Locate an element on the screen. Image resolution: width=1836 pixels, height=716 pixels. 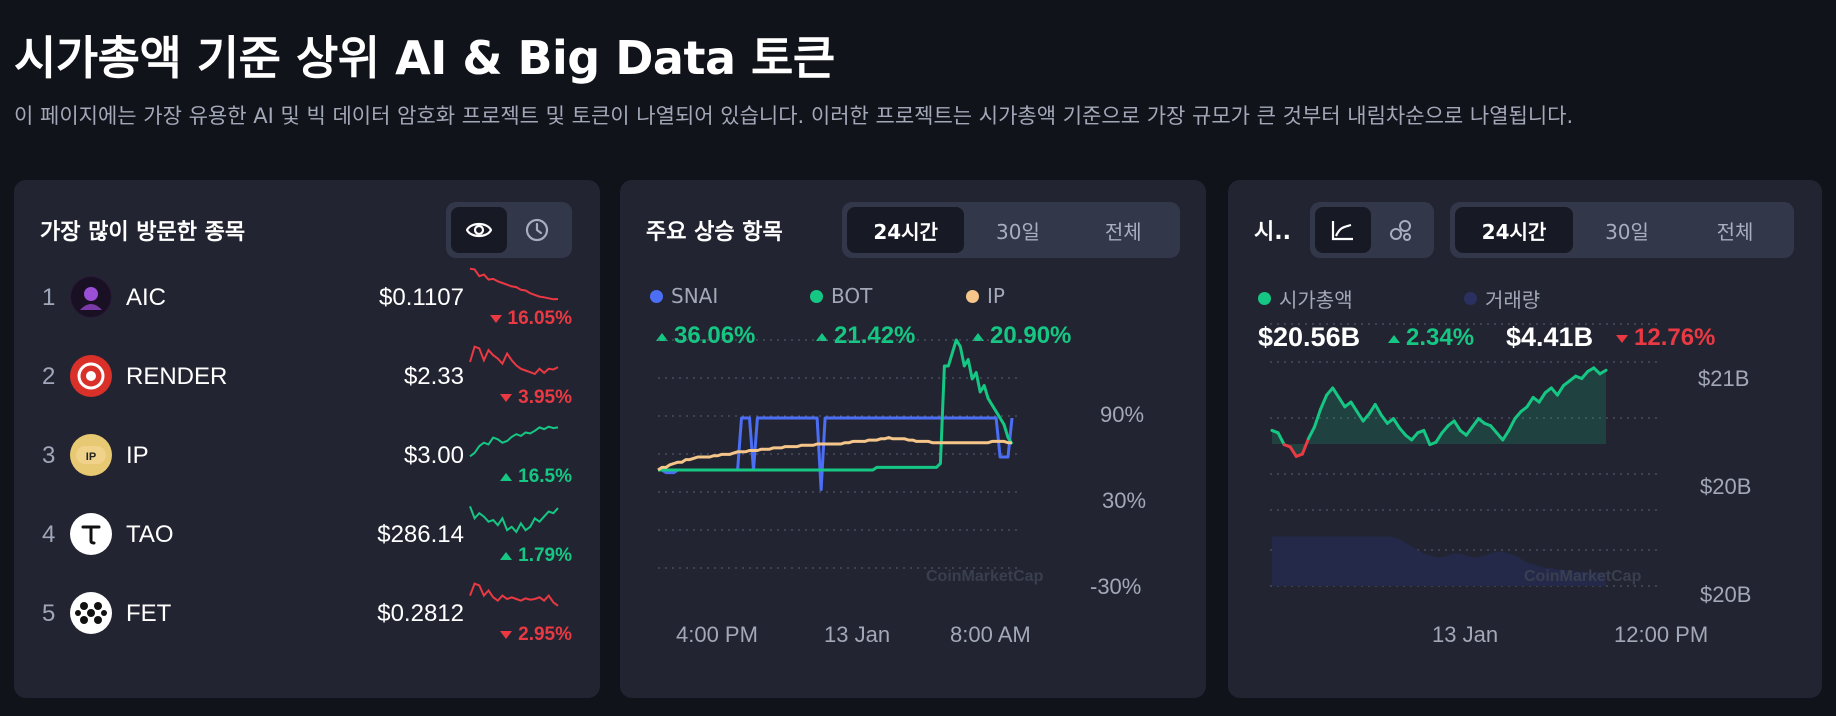
watermark: CoinMarketCap is located at coordinates (1583, 576).